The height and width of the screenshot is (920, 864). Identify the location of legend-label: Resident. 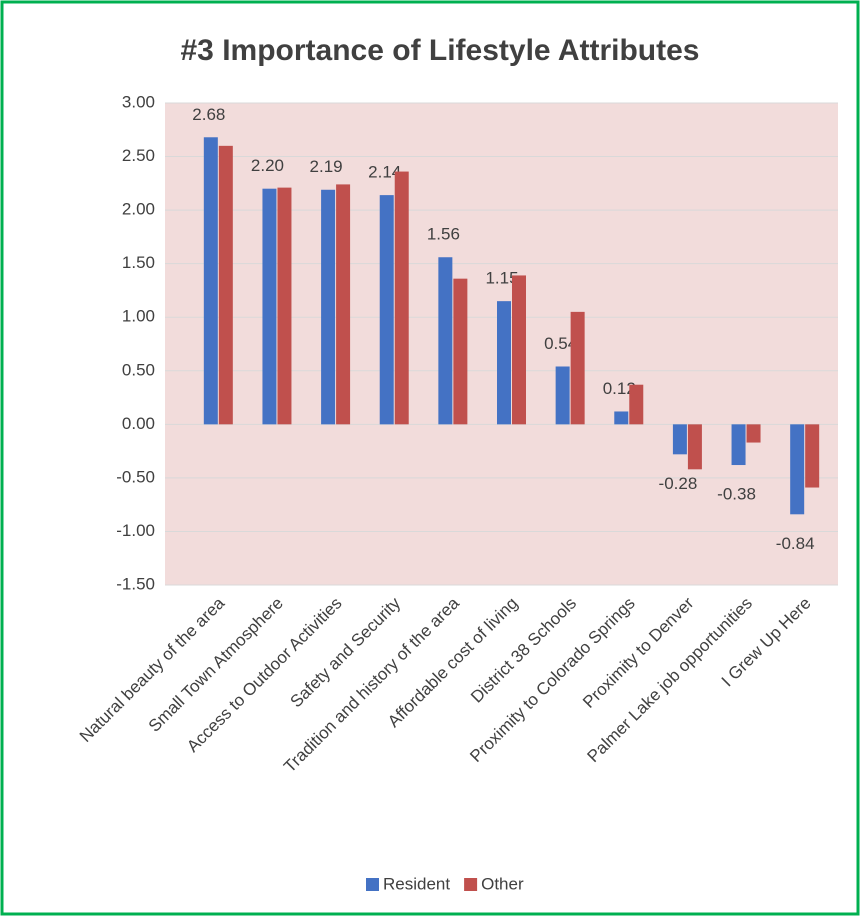
(416, 883).